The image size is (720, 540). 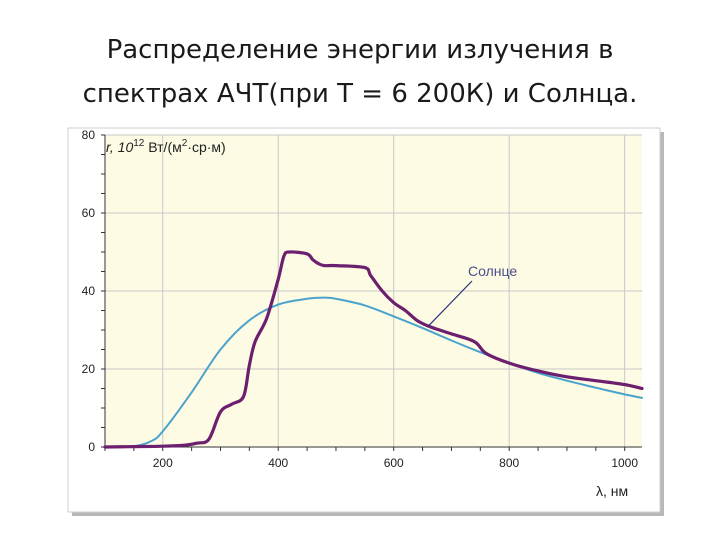 I want to click on y-axis-label-exponent: 12, so click(x=139, y=143).